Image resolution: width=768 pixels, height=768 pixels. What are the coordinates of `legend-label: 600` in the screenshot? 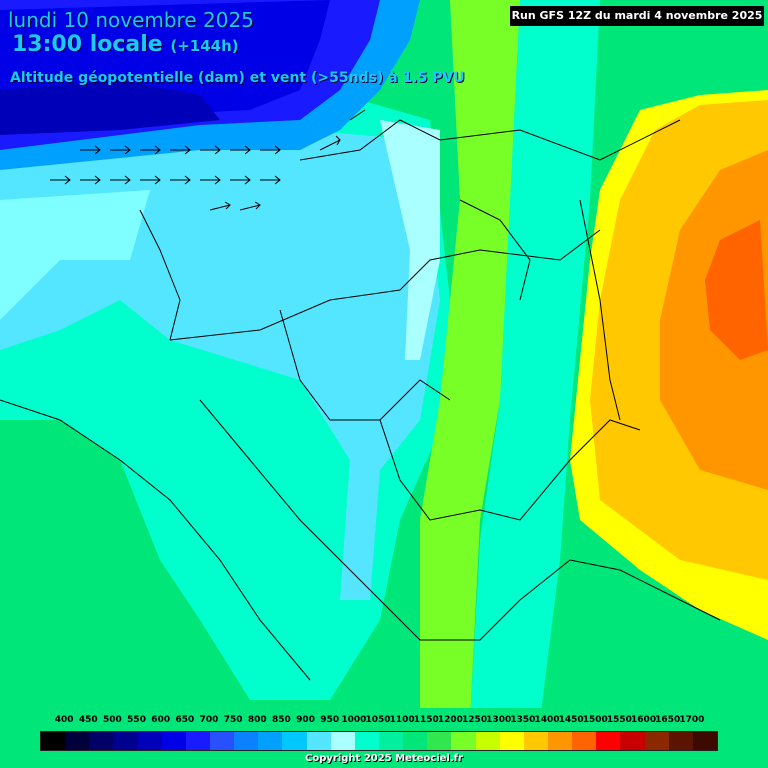 It's located at (161, 720).